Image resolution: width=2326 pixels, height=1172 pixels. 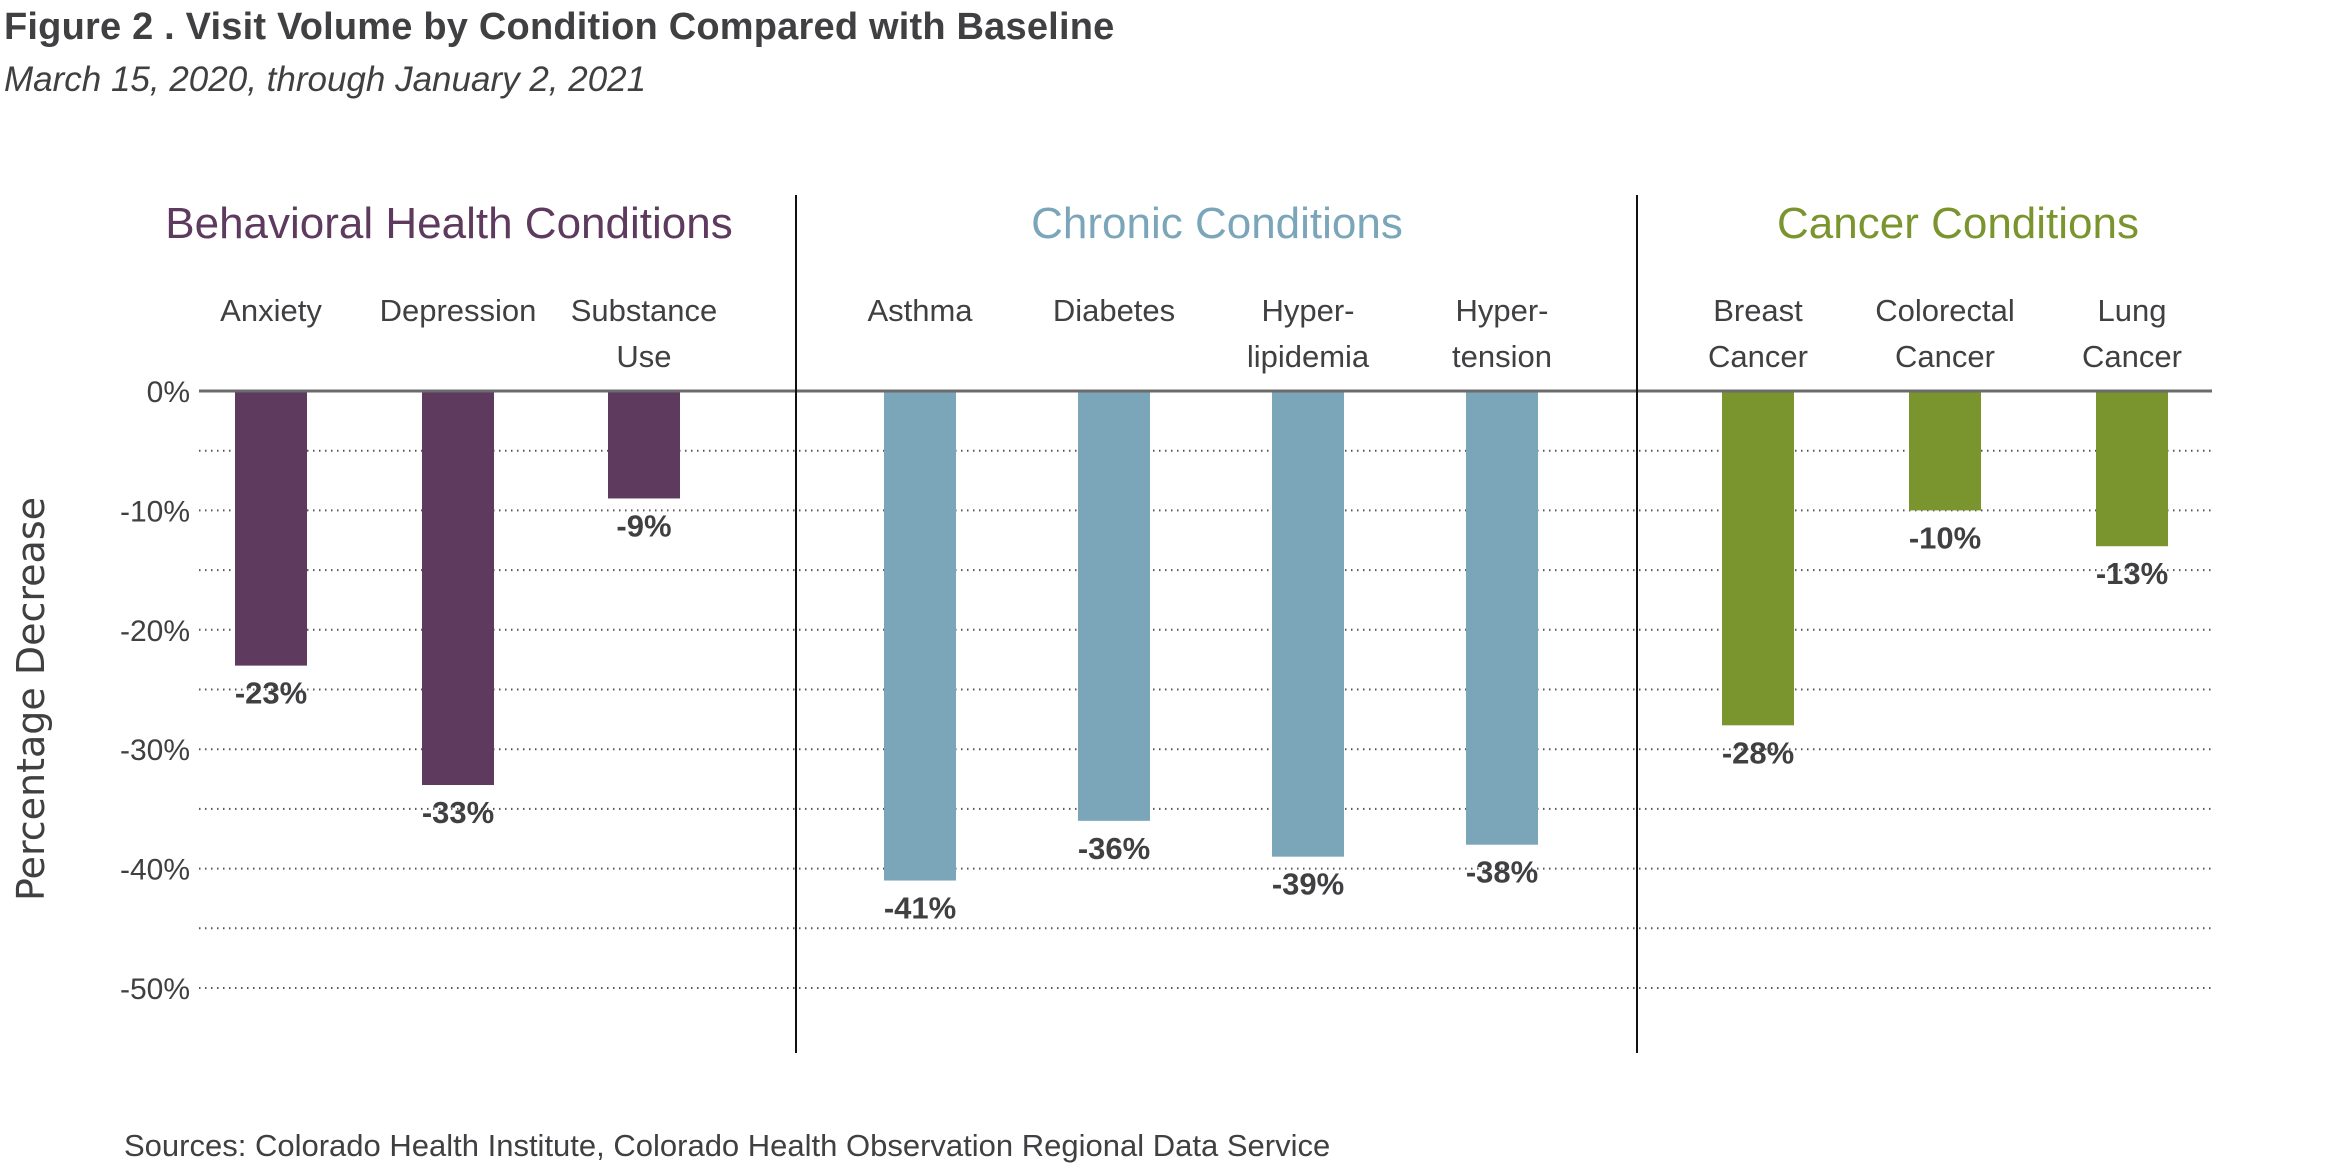 What do you see at coordinates (325, 79) in the screenshot?
I see `figure-subtitle: March 15, 2020, through January 2, 2021` at bounding box center [325, 79].